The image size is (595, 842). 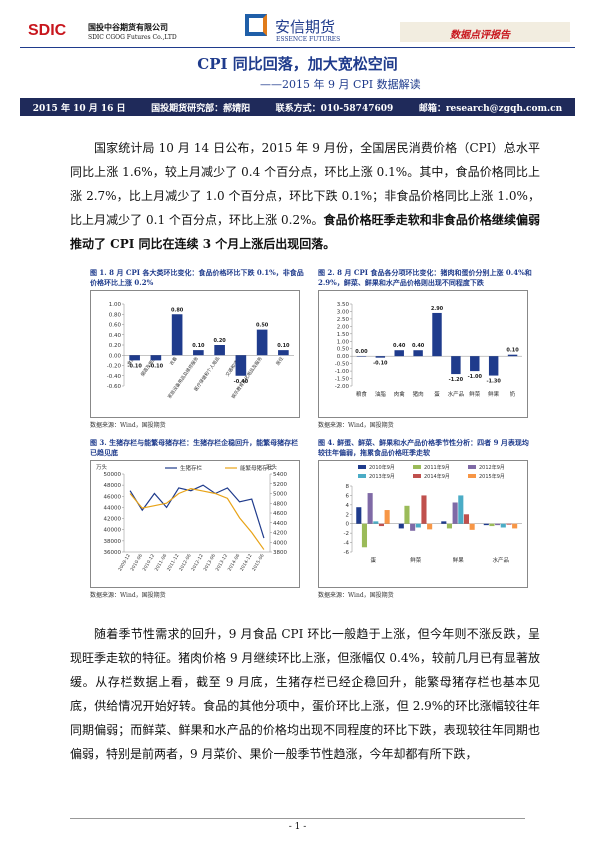 What do you see at coordinates (115, 326) in the screenshot?
I see `tick-label: 0.60` at bounding box center [115, 326].